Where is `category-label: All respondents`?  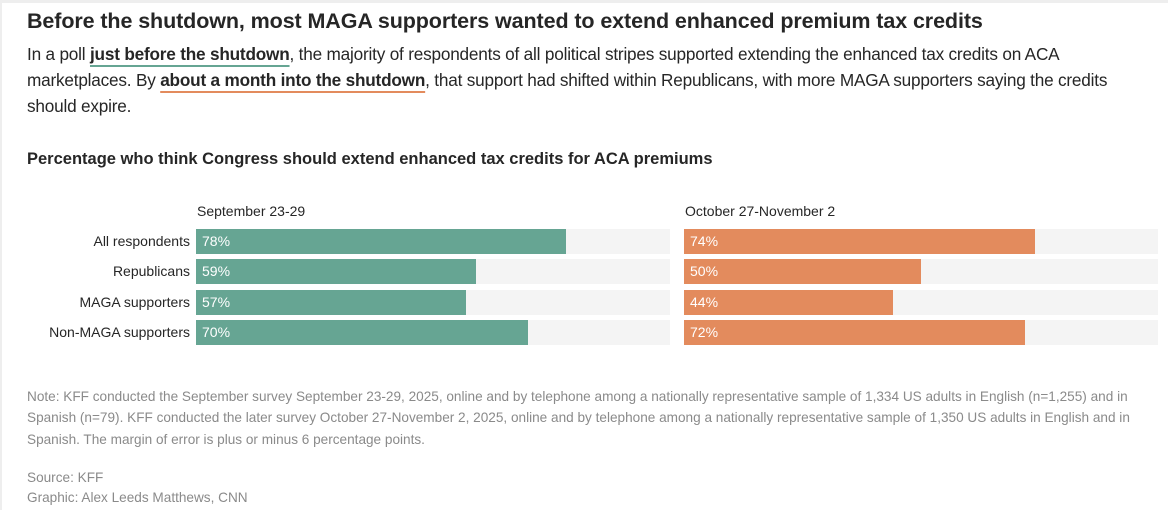 category-label: All respondents is located at coordinates (141, 241).